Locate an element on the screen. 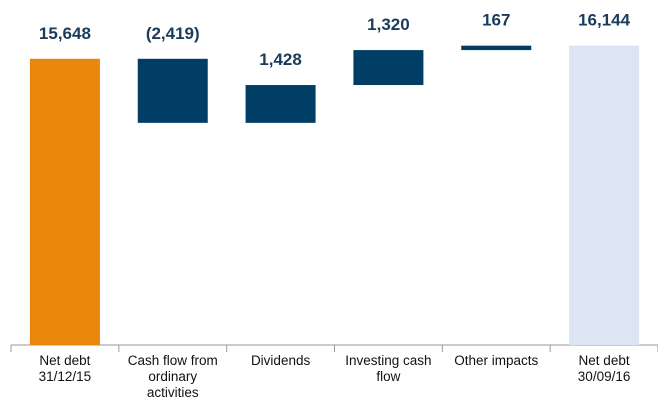 The width and height of the screenshot is (658, 404). data-label: 1,428 is located at coordinates (280, 59).